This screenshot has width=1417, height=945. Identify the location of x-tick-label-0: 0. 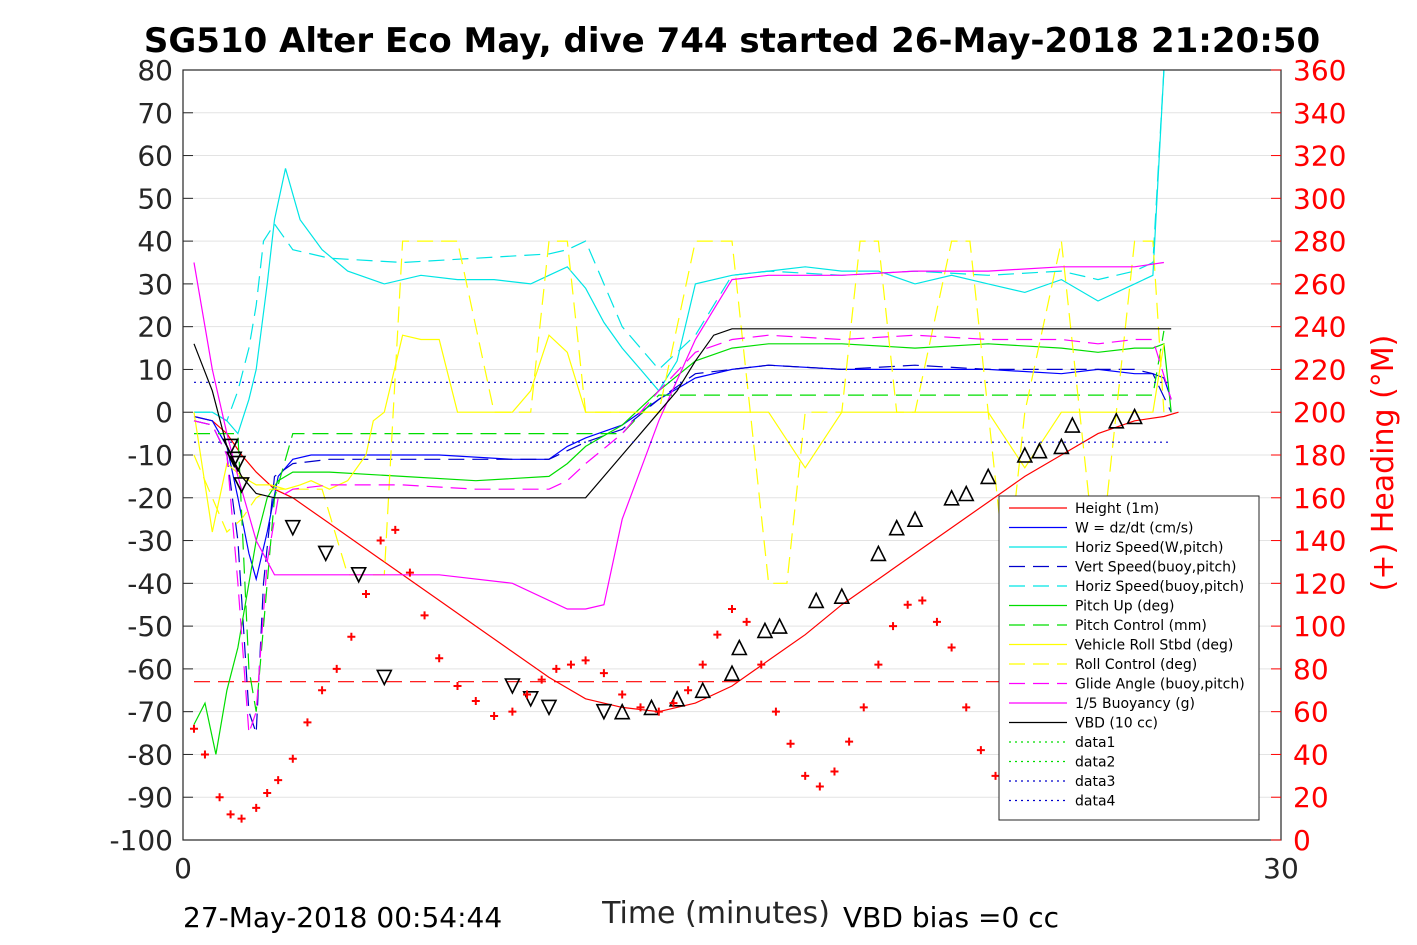
(183, 868).